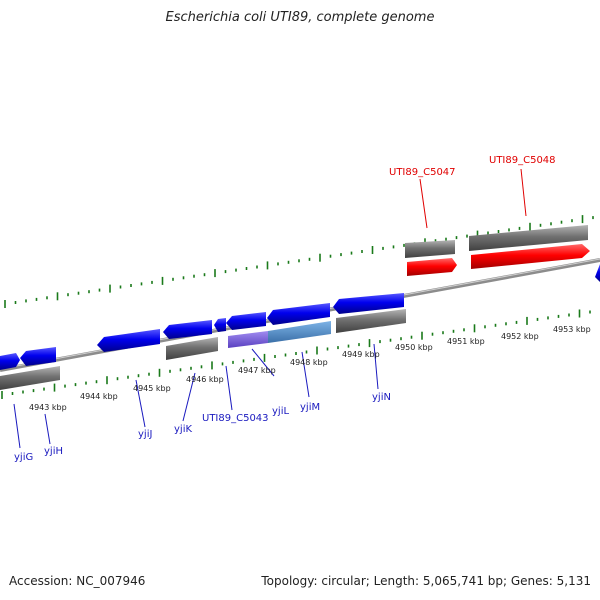 This screenshot has height=600, width=600. I want to click on kbp-label: 4949 kbp, so click(361, 354).